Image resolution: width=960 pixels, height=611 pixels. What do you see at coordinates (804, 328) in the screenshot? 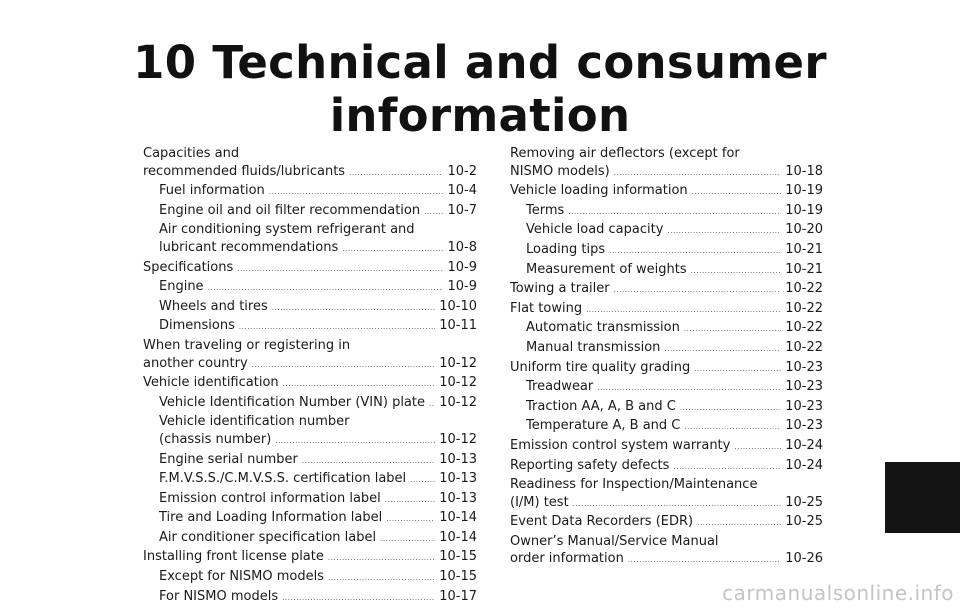
I see `toc-page-number: 10-22` at bounding box center [804, 328].